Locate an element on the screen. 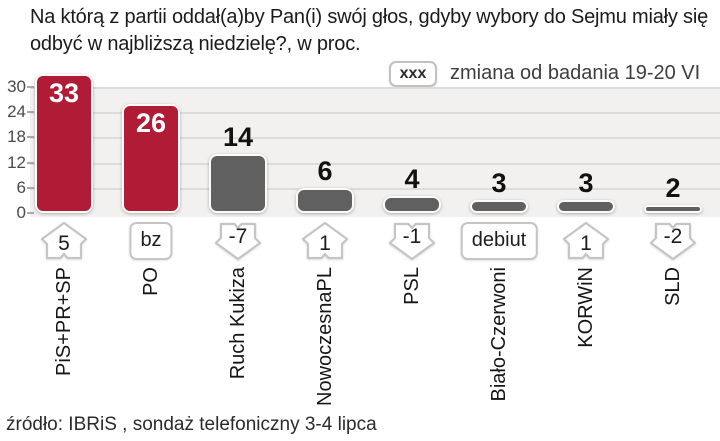 The width and height of the screenshot is (720, 441). legend-text: zmiana od badania 19-20 VI is located at coordinates (575, 73).